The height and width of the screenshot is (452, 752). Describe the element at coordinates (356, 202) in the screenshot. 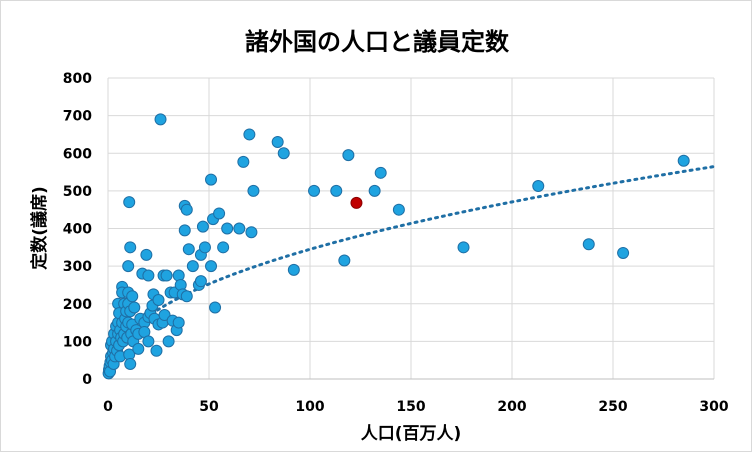

I see `highlight-point` at that location.